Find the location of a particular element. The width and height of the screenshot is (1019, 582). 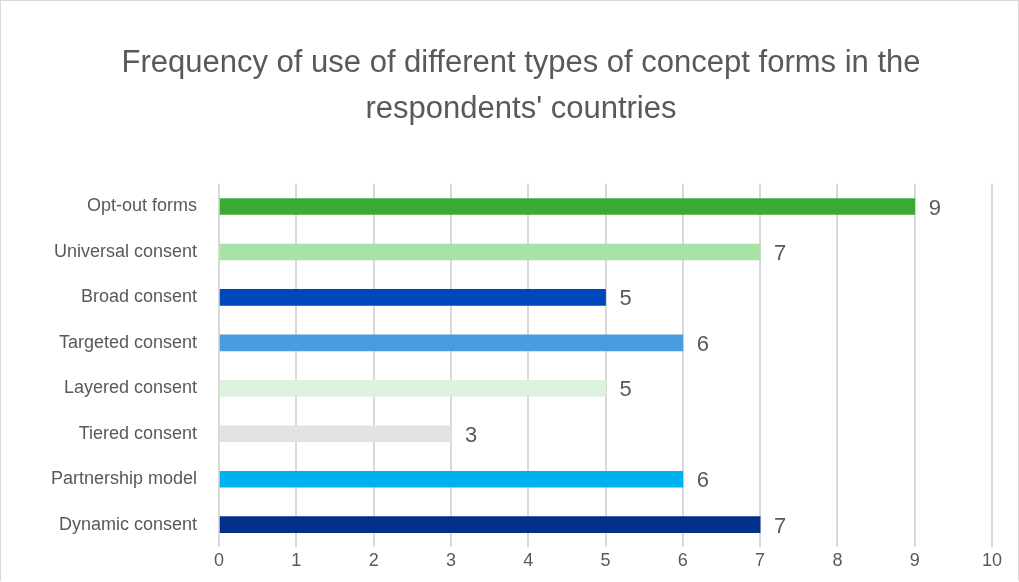

x-tick-label: 0 is located at coordinates (219, 560).